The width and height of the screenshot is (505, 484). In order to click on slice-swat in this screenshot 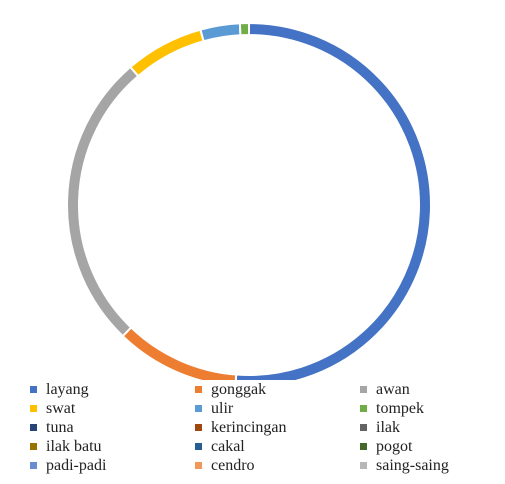, I will do `click(166, 53)`.